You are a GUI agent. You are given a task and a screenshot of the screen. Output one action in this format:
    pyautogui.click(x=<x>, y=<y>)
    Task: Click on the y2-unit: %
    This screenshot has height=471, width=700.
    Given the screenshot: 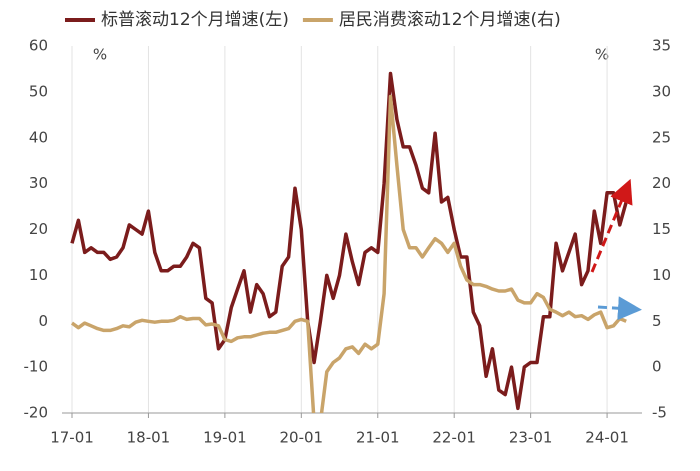 What is the action you would take?
    pyautogui.click(x=602, y=55)
    